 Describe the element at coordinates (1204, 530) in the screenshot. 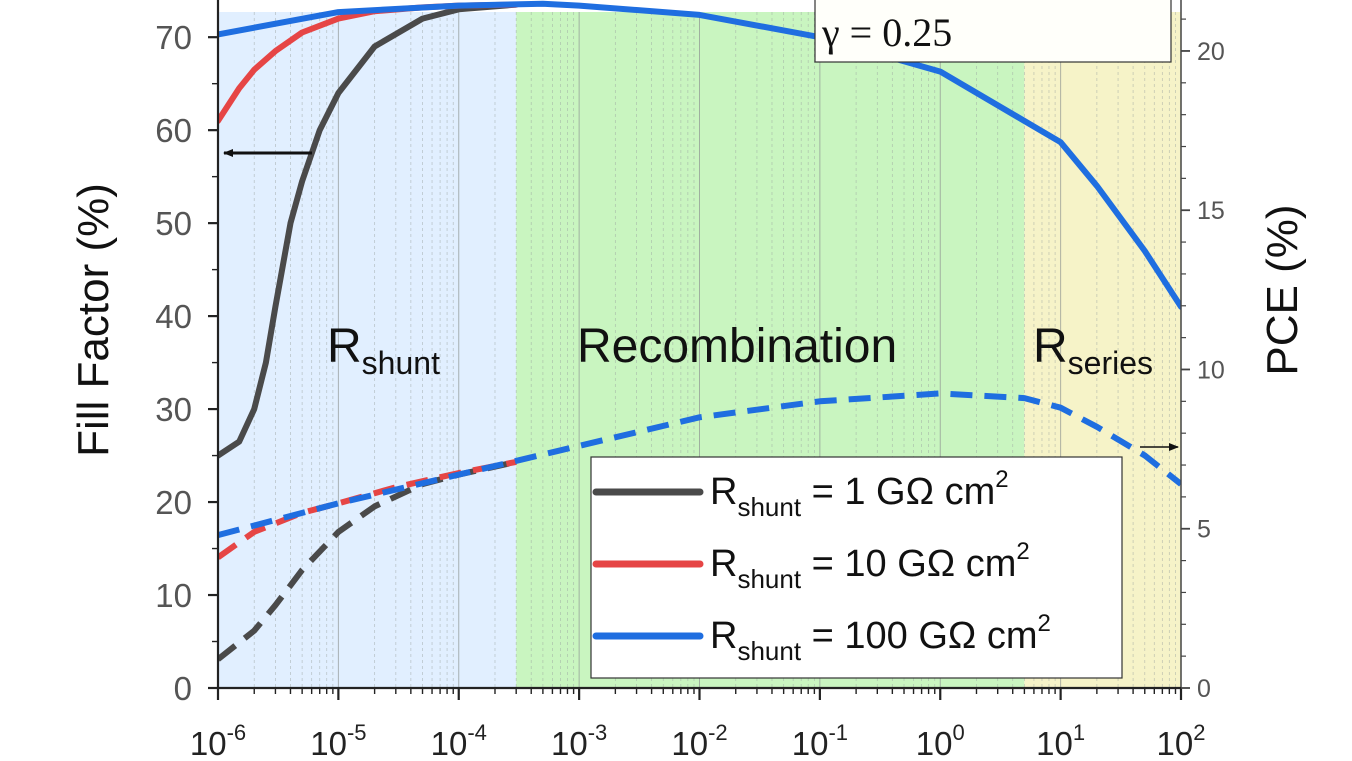

I see `y-right-tick-label: 5` at that location.